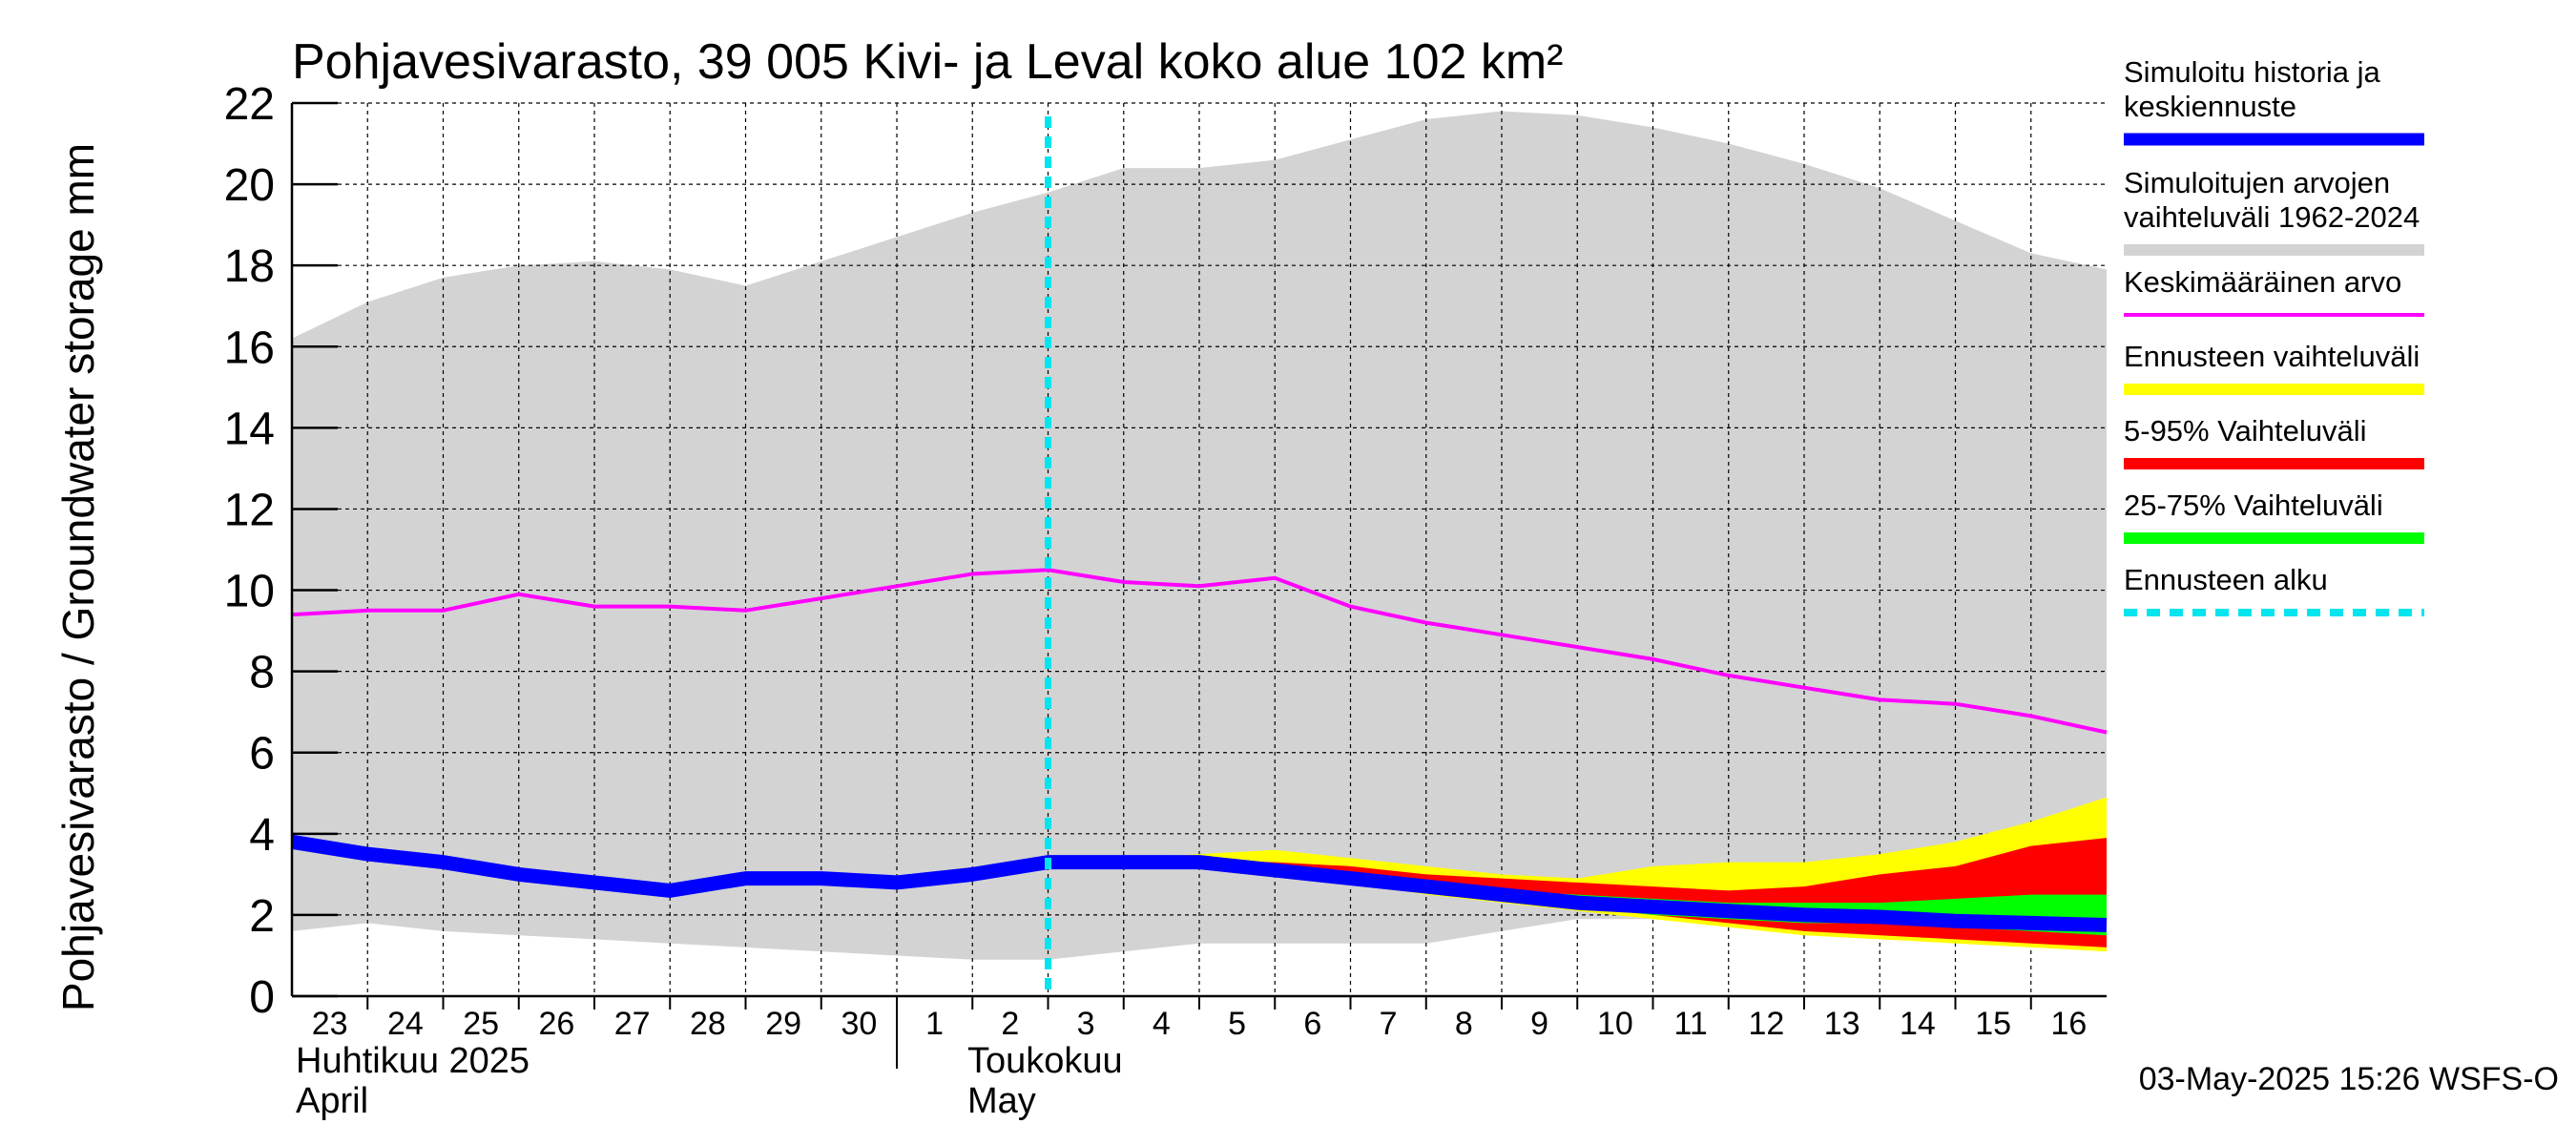  What do you see at coordinates (1993, 1024) in the screenshot?
I see `x-tick-label: 15` at bounding box center [1993, 1024].